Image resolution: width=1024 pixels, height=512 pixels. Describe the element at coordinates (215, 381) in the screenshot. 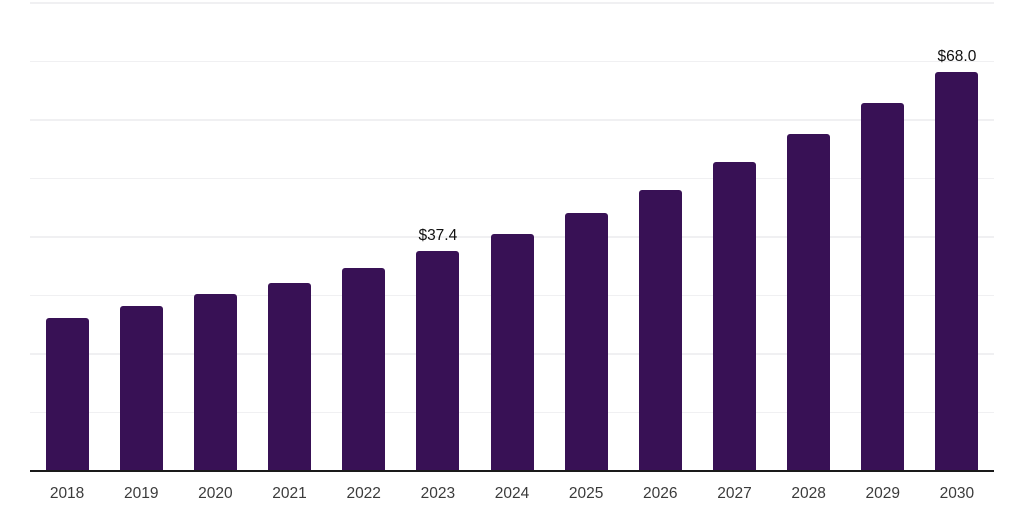

I see `bar-2020` at that location.